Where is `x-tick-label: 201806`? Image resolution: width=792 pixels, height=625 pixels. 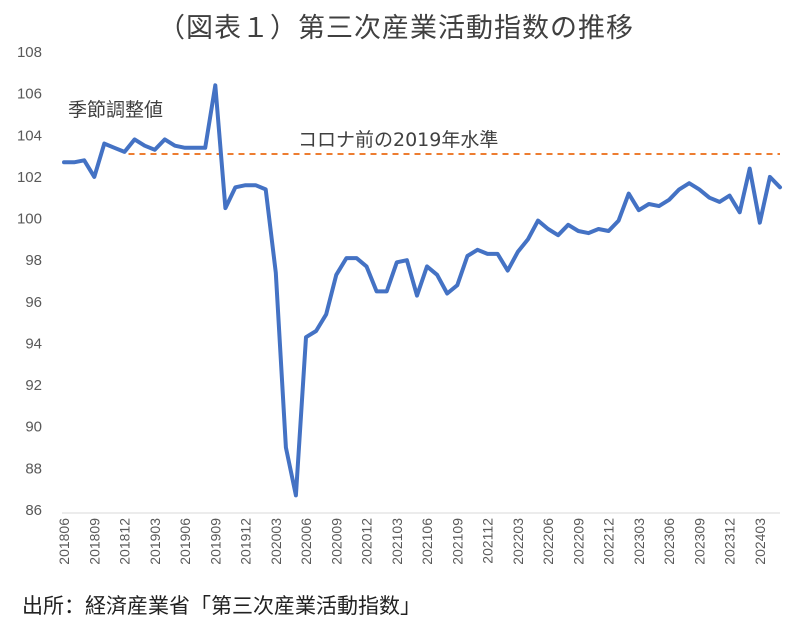 x-tick-label: 201806 is located at coordinates (64, 541).